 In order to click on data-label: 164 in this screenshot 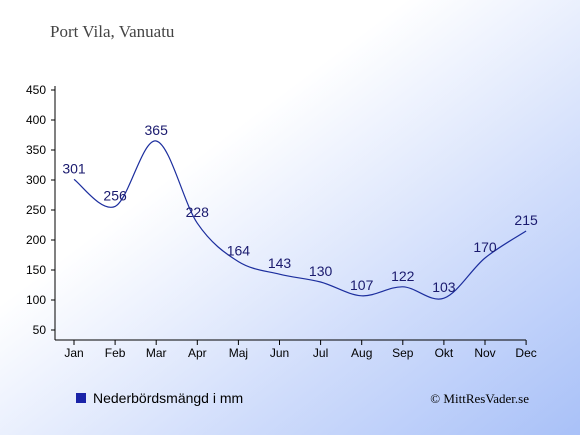, I will do `click(239, 251)`.